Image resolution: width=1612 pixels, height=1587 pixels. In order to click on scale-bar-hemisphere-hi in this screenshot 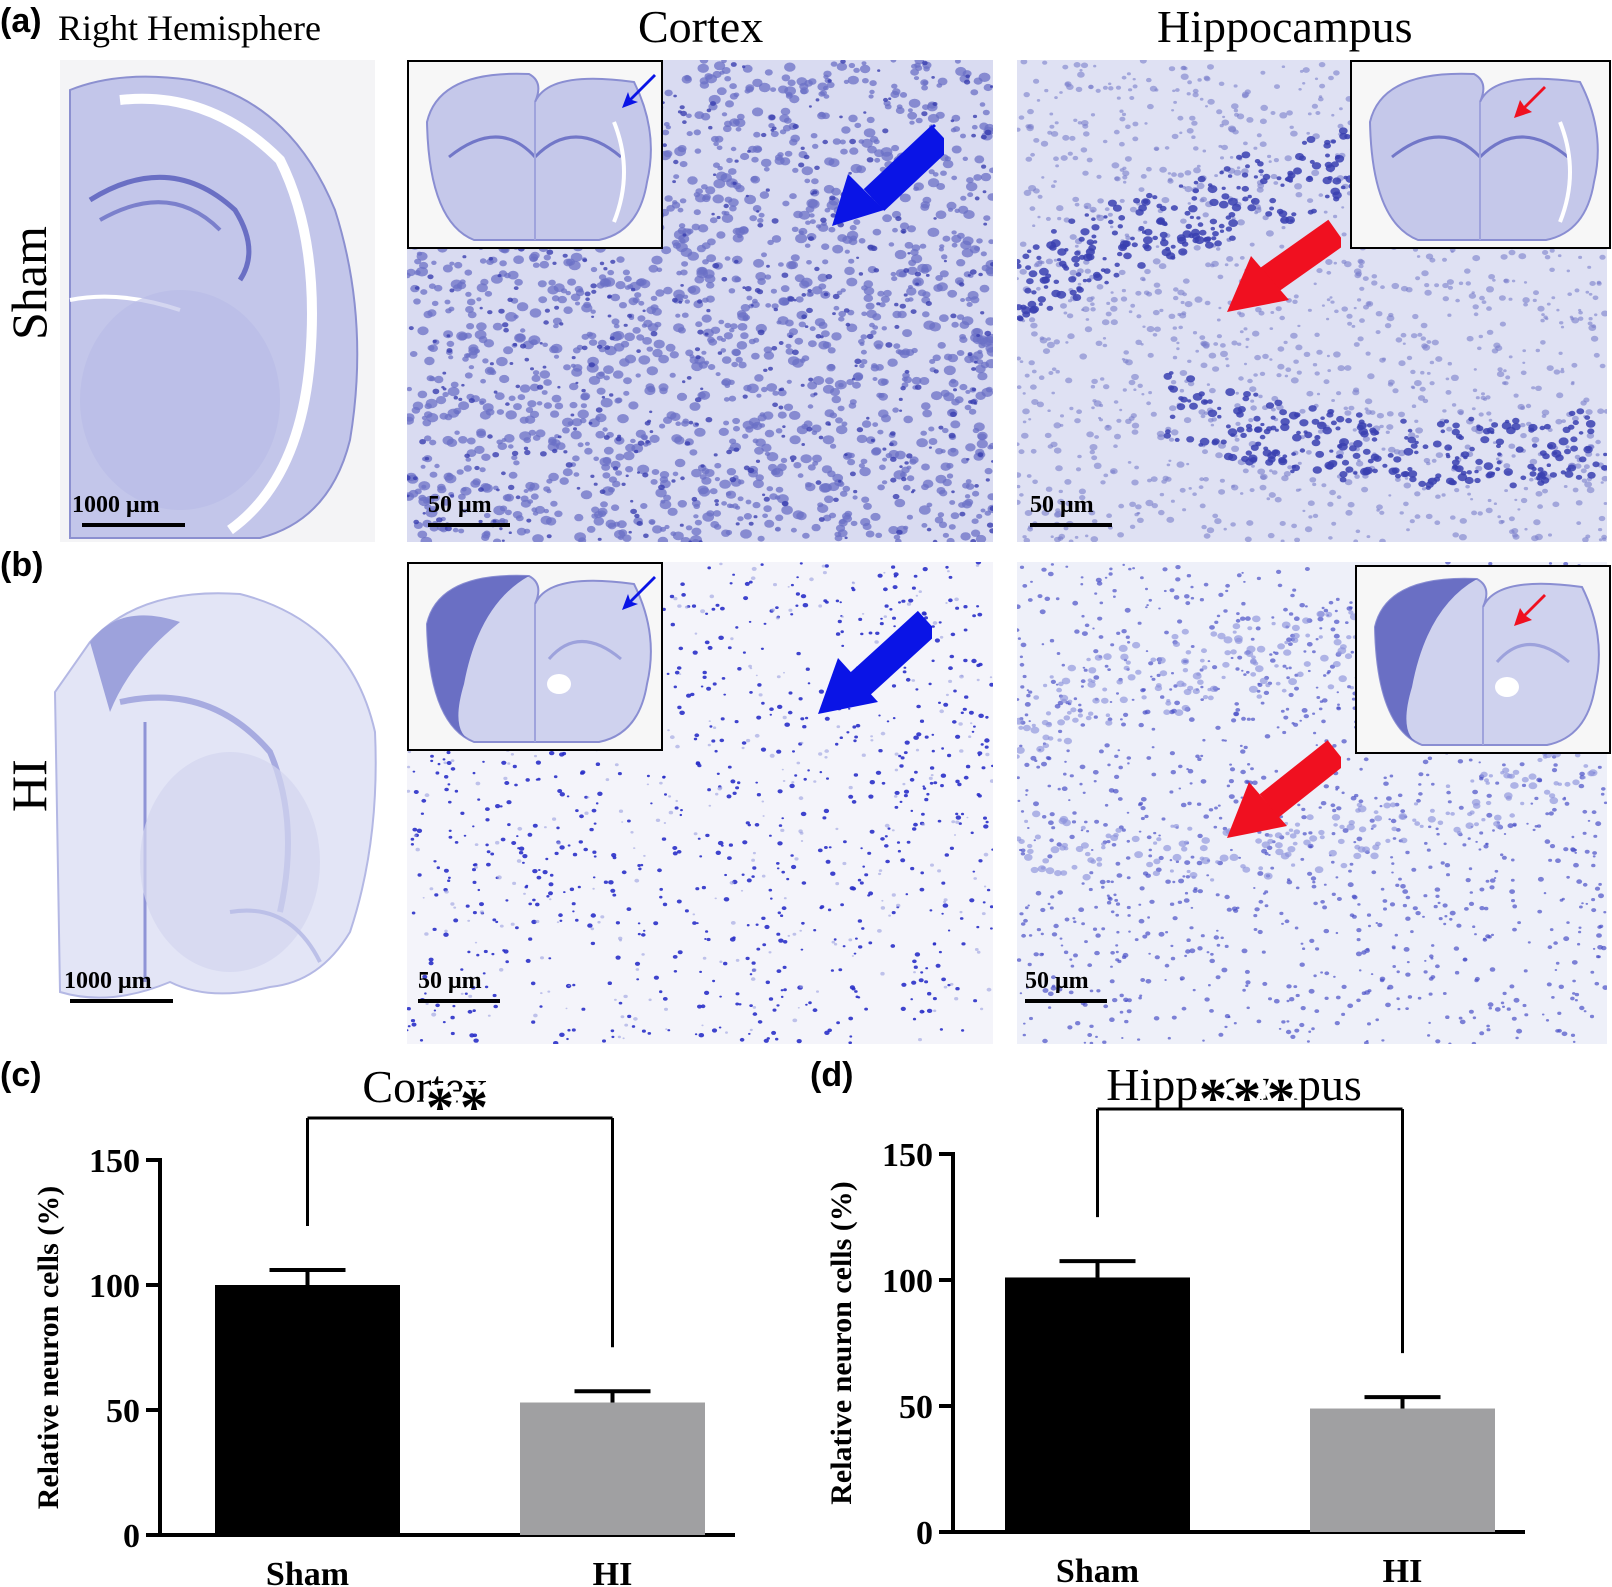, I will do `click(121, 1001)`.